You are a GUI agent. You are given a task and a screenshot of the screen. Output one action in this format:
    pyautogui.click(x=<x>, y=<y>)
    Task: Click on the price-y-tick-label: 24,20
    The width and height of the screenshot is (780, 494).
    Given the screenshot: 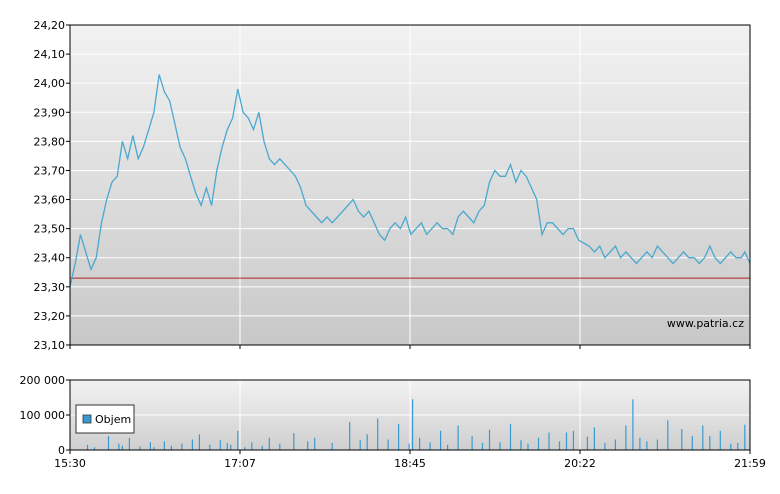 What is the action you would take?
    pyautogui.click(x=50, y=25)
    